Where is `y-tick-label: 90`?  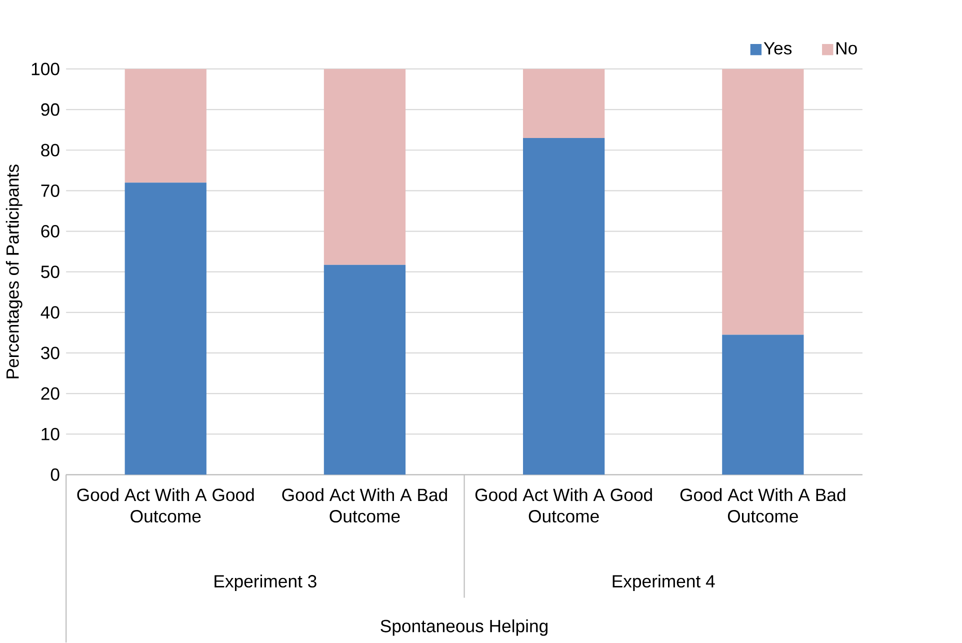
y-tick-label: 90 is located at coordinates (50, 109).